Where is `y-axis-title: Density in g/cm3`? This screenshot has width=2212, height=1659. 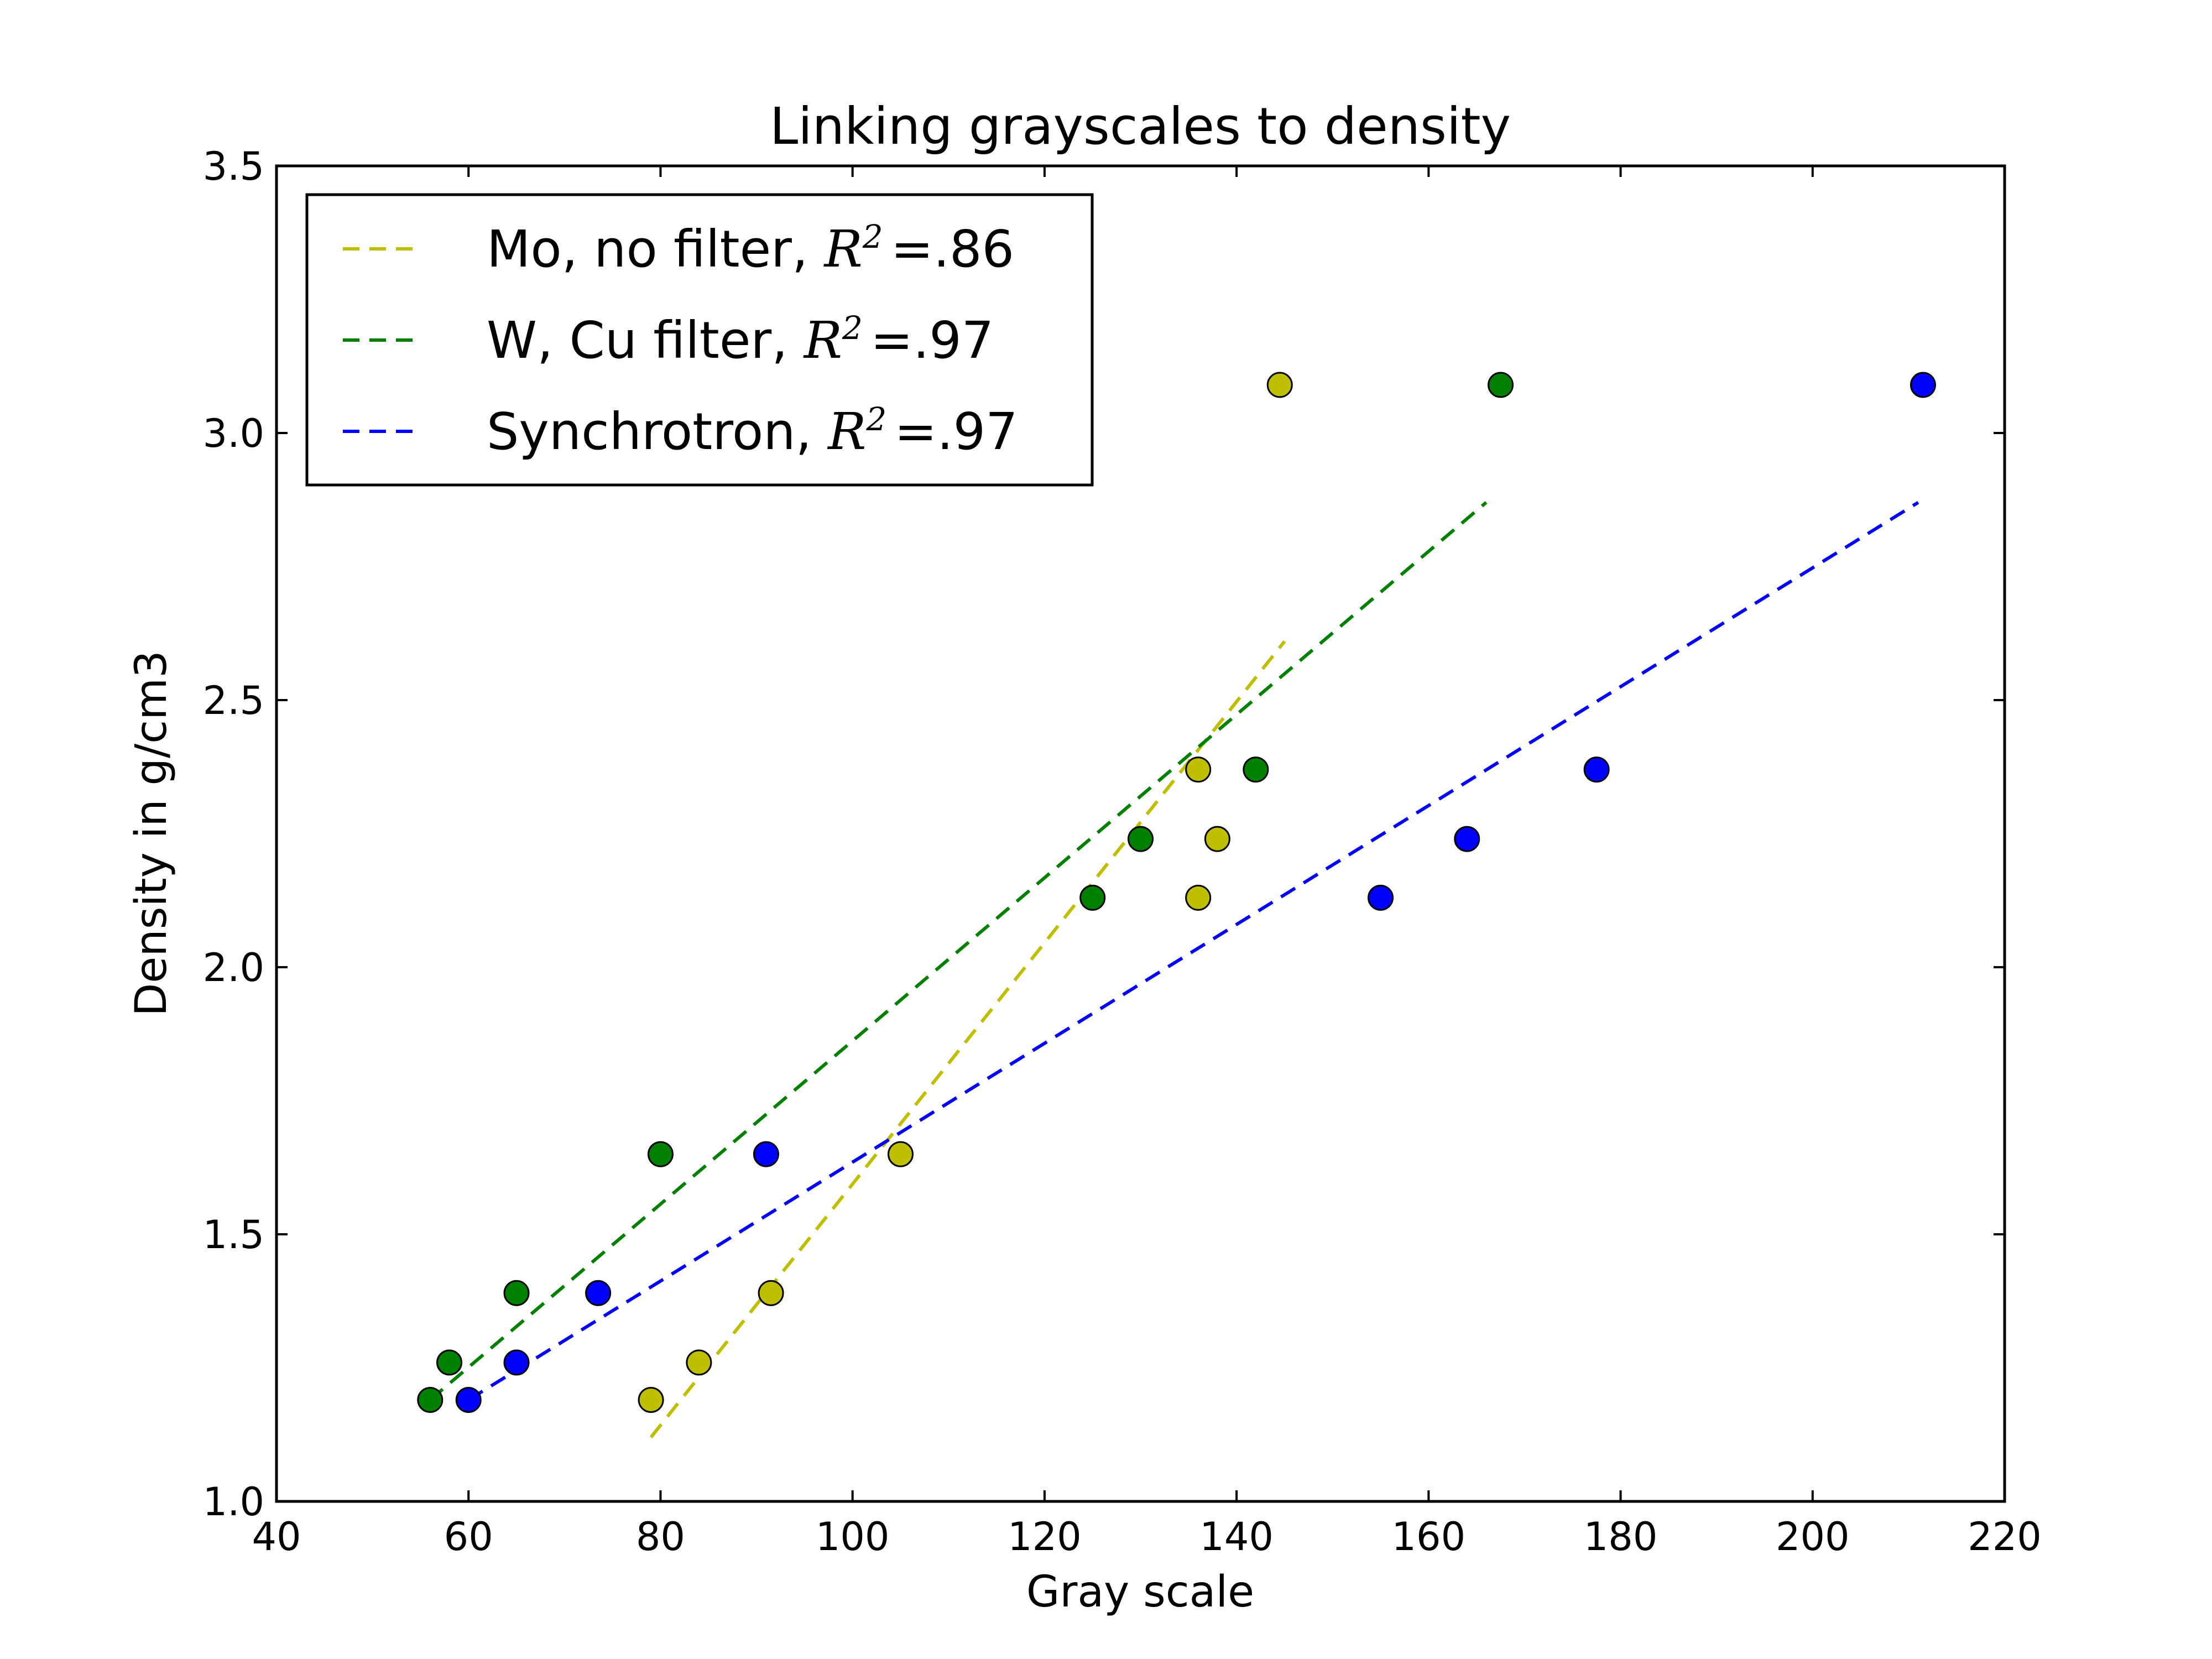
y-axis-title: Density in g/cm3 is located at coordinates (152, 833).